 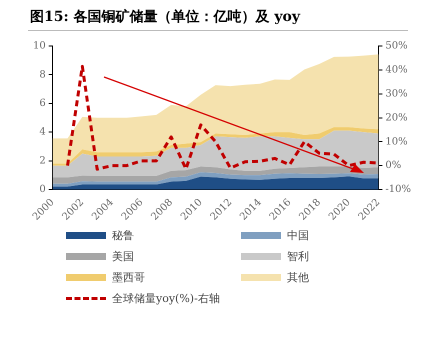 What do you see at coordinates (396, 94) in the screenshot?
I see `y2-tick-label: 30%` at bounding box center [396, 94].